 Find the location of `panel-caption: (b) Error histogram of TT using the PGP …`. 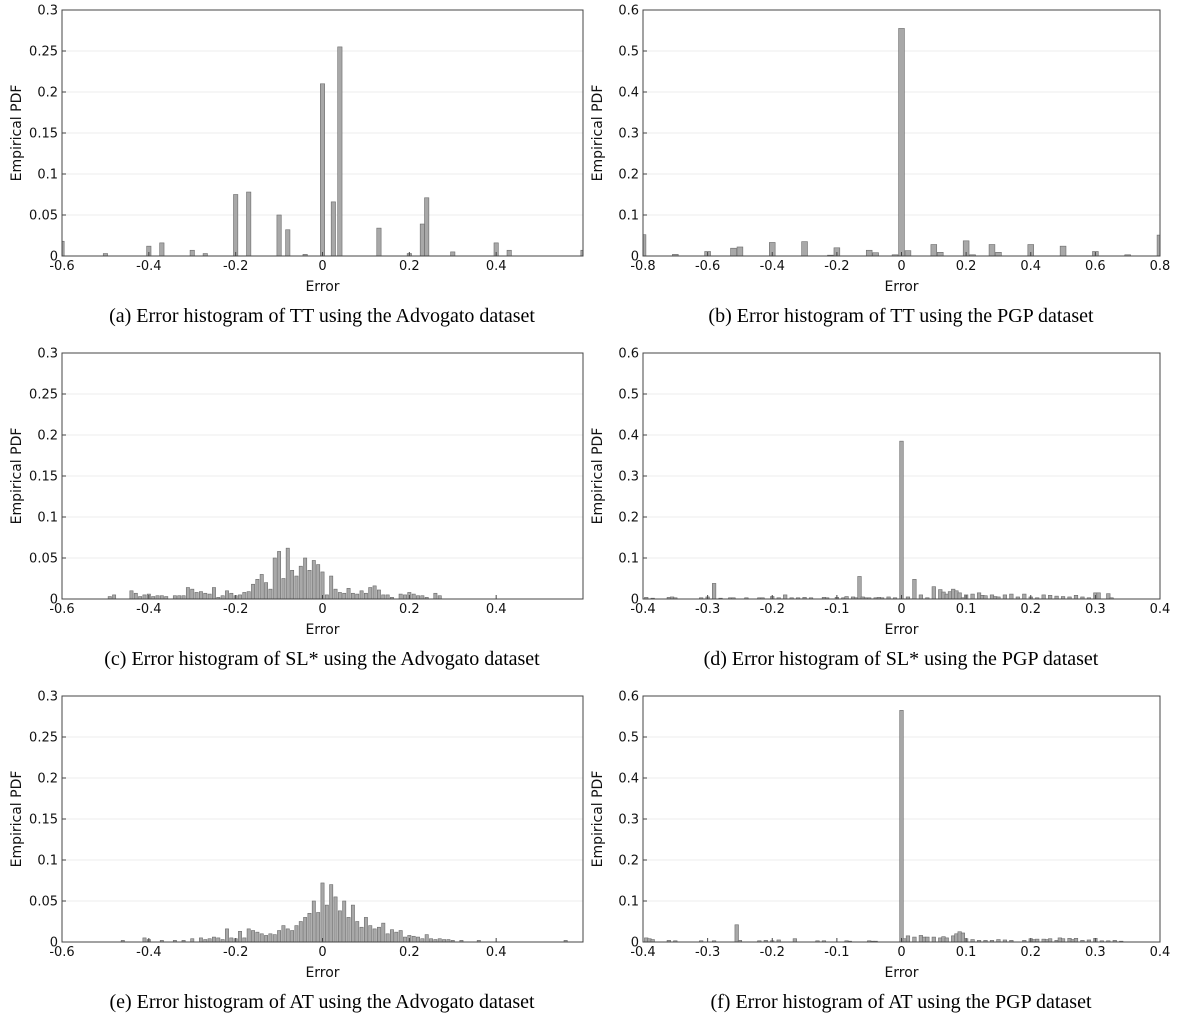

panel-caption: (b) Error histogram of TT using the PGP … is located at coordinates (901, 316).